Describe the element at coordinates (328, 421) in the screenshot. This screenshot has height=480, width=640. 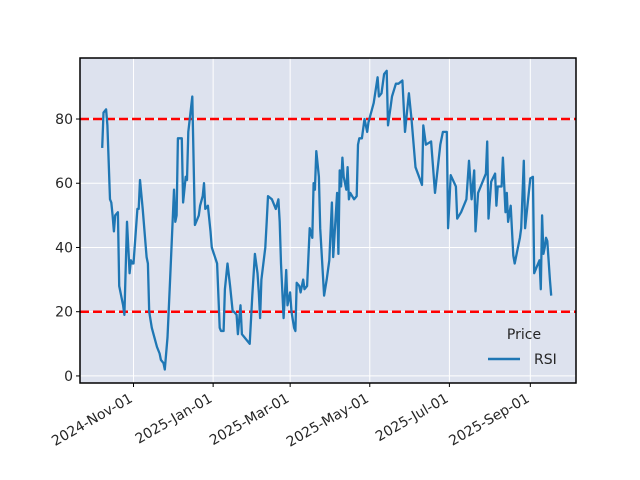
I see `x-tick-label: 2025-May-01` at that location.